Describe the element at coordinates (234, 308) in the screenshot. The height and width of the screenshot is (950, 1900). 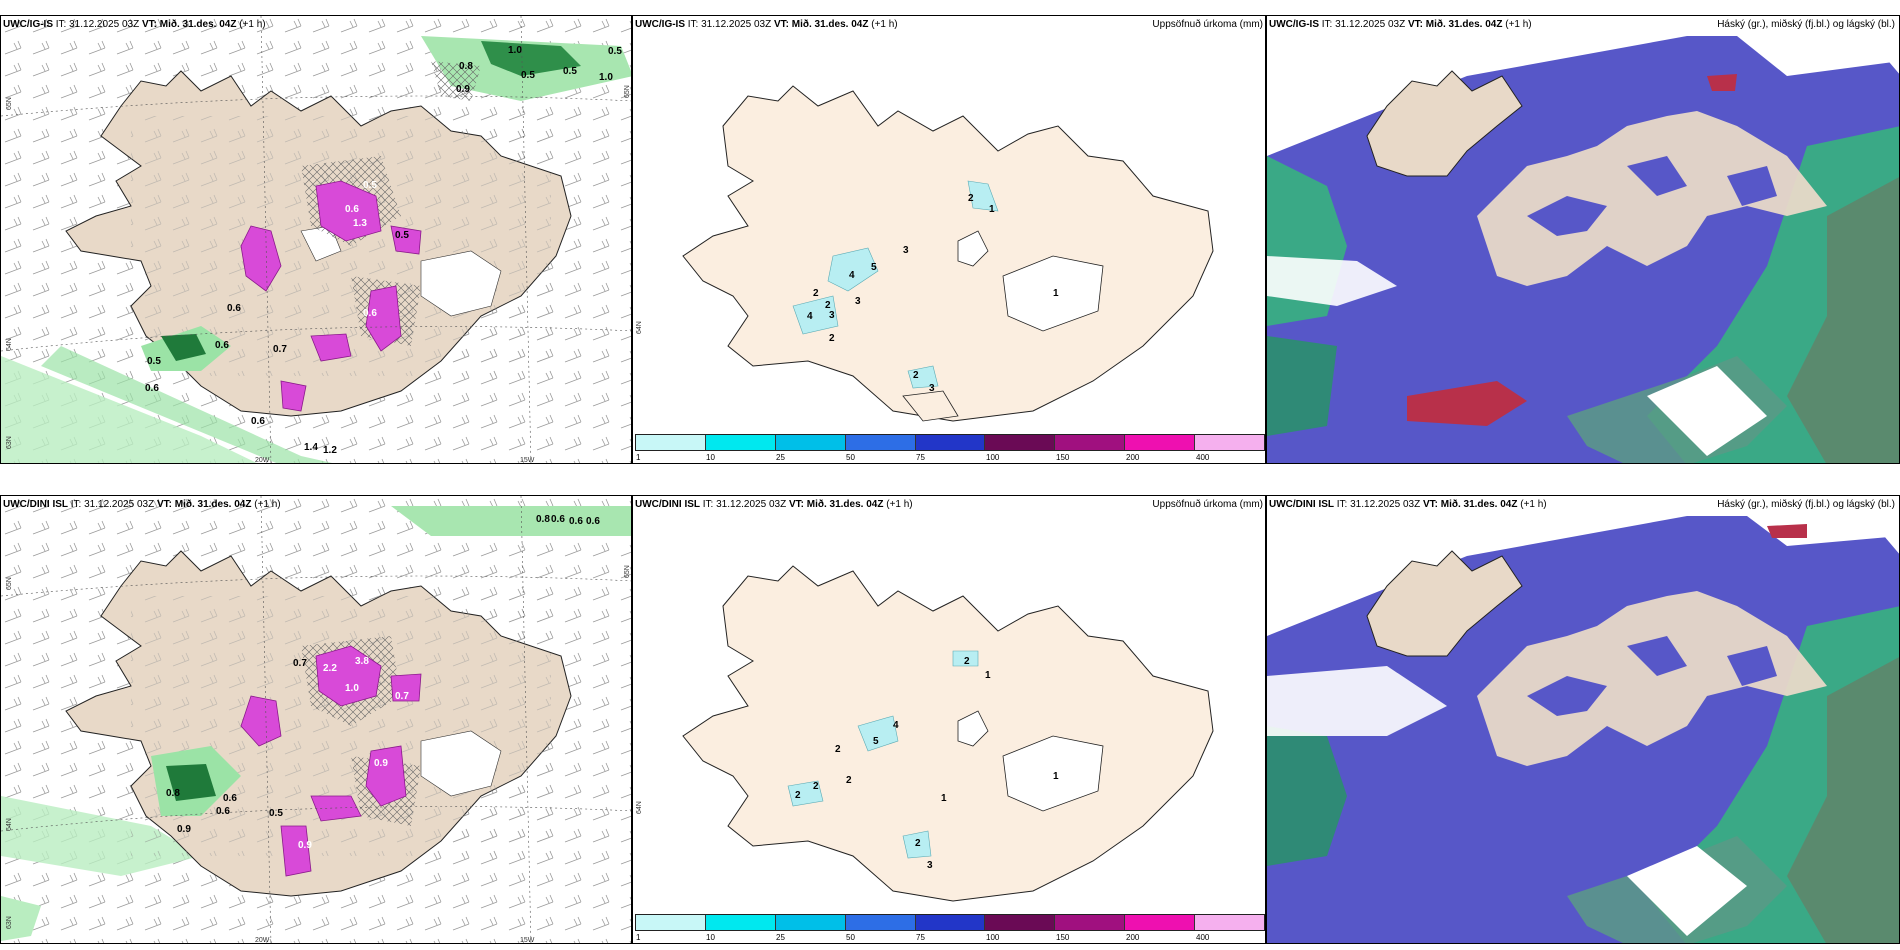
I see `row1-wind-label-15: 0.6` at that location.